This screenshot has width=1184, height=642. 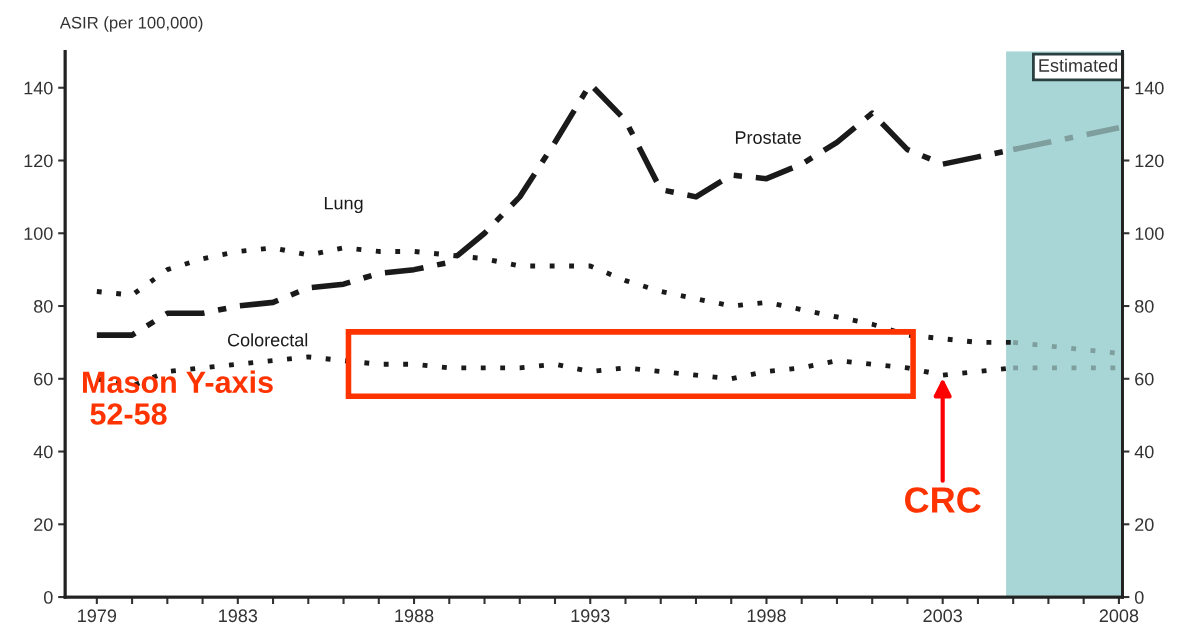 What do you see at coordinates (48, 597) in the screenshot?
I see `y-tick-label: 0` at bounding box center [48, 597].